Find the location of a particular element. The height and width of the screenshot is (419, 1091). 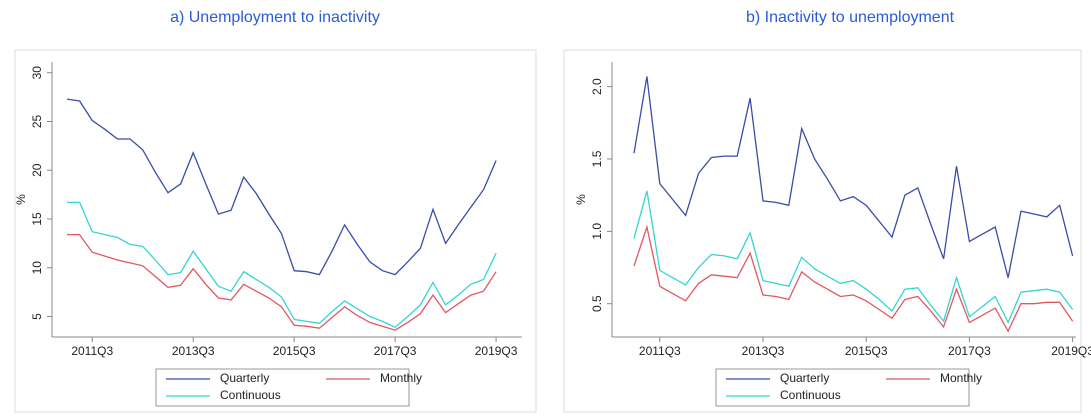

y-tick-label: 15 is located at coordinates (37, 219).